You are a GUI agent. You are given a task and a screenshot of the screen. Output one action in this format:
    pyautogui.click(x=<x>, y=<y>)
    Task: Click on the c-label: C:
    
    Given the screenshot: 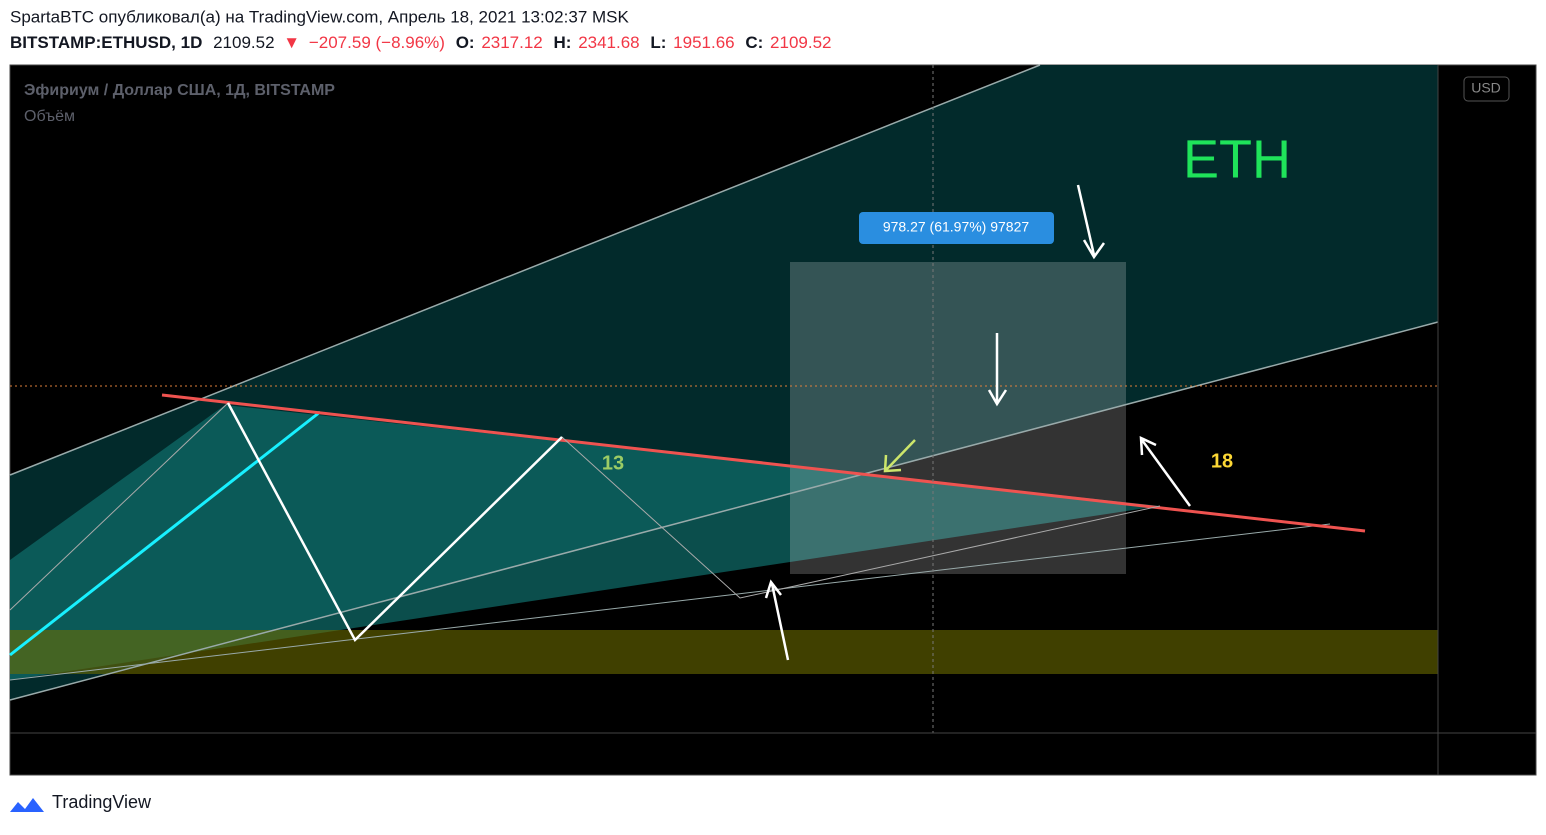 What is the action you would take?
    pyautogui.click(x=754, y=42)
    